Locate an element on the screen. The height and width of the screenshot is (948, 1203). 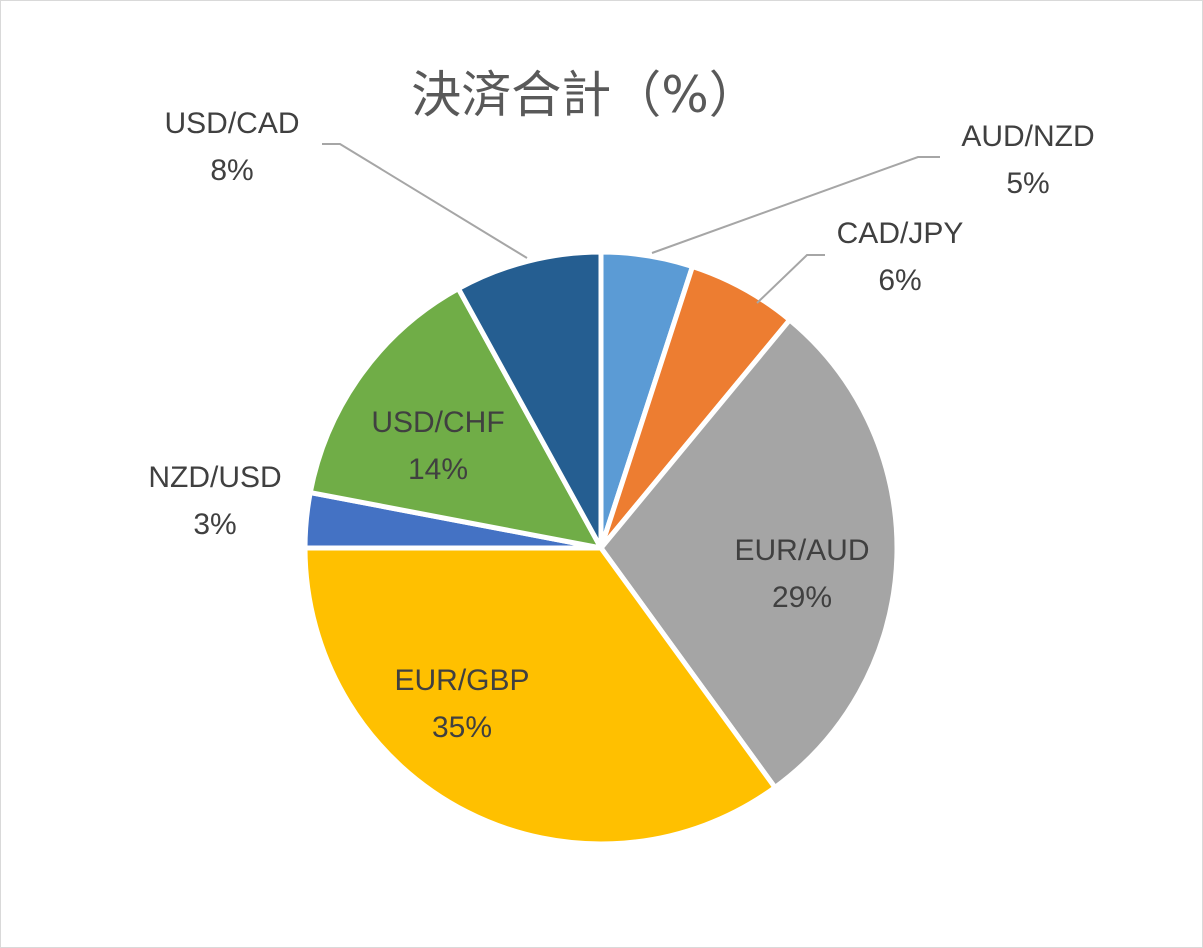
pie-slice-eur-aud is located at coordinates (749, 553).